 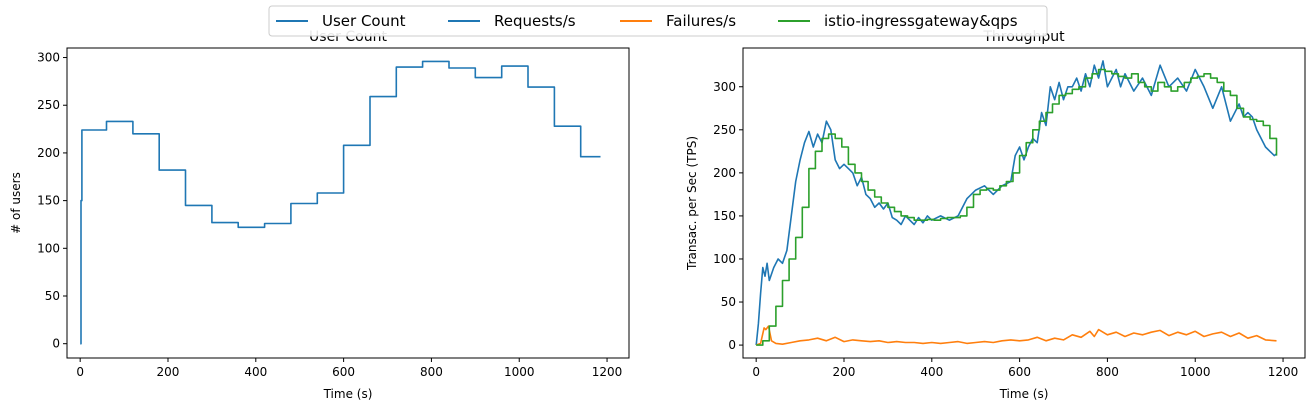 I want to click on user-count-x-tick-label: 400, so click(x=255, y=372).